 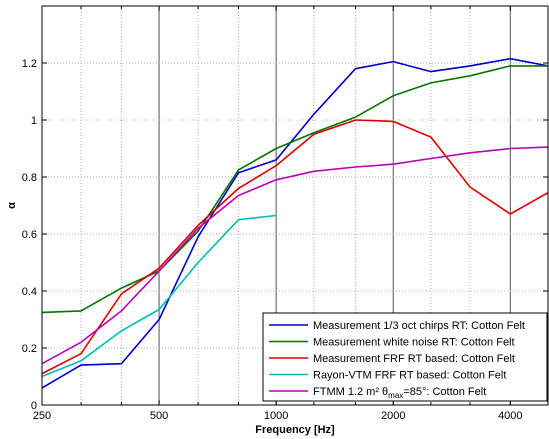 What do you see at coordinates (34, 406) in the screenshot?
I see `y-tick-label: 0` at bounding box center [34, 406].